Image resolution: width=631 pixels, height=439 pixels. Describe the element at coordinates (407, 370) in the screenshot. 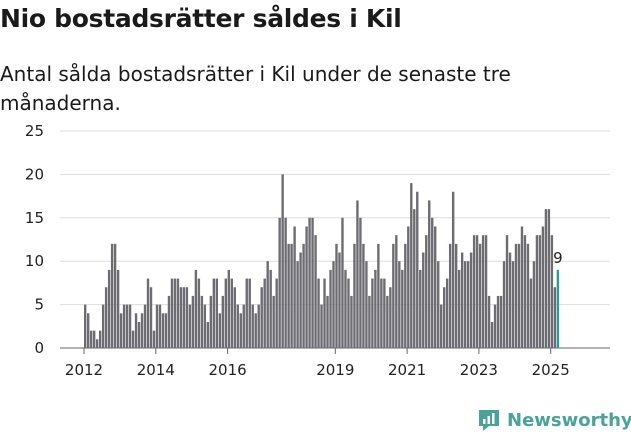

I see `x-tick-label: 2021` at that location.